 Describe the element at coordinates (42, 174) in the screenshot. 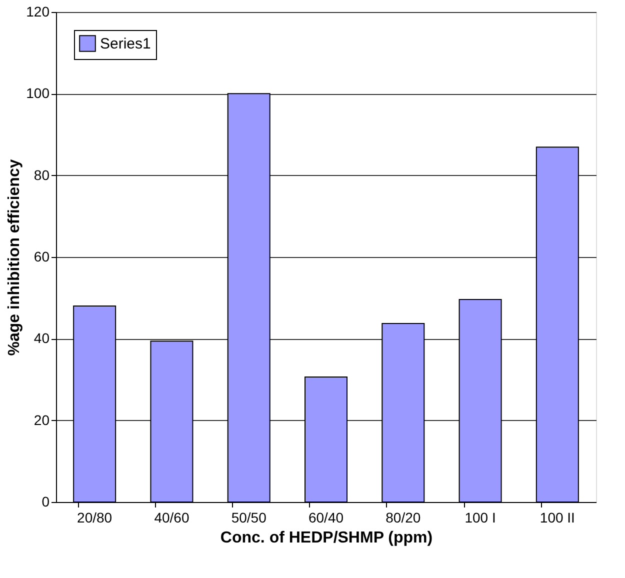

I see `y-tick-label: 80` at that location.